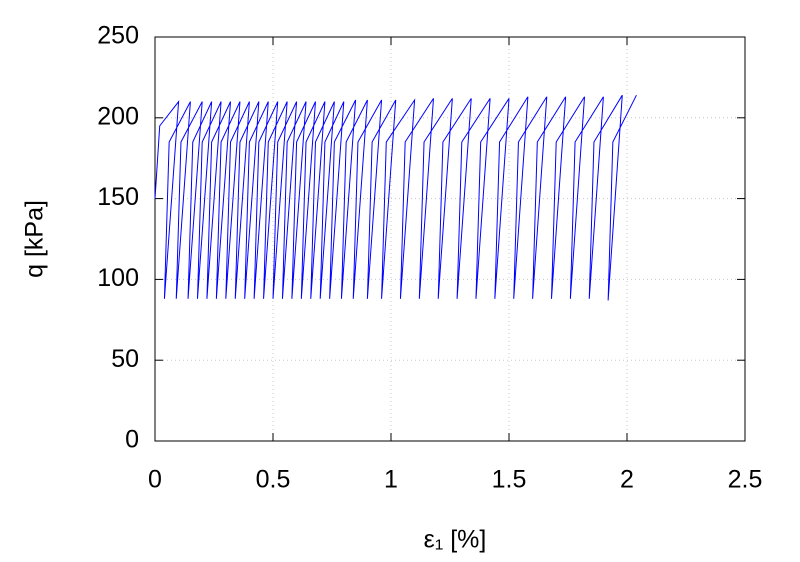 Image resolution: width=800 pixels, height=562 pixels. What do you see at coordinates (118, 197) in the screenshot?
I see `y-tick-label: 150` at bounding box center [118, 197].